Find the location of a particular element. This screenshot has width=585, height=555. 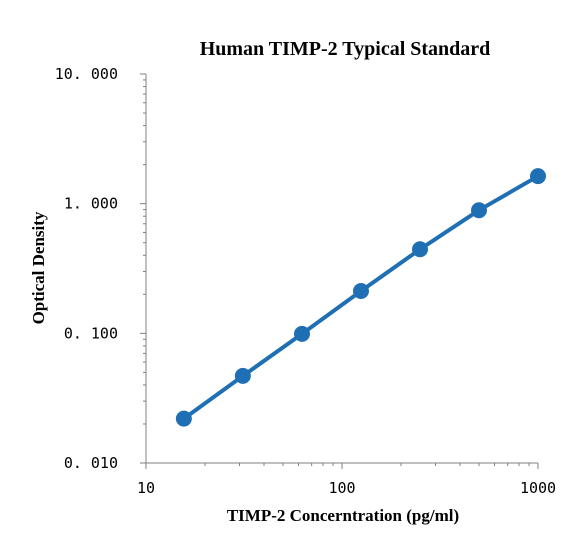

x-tick-label: 100 is located at coordinates (341, 488).